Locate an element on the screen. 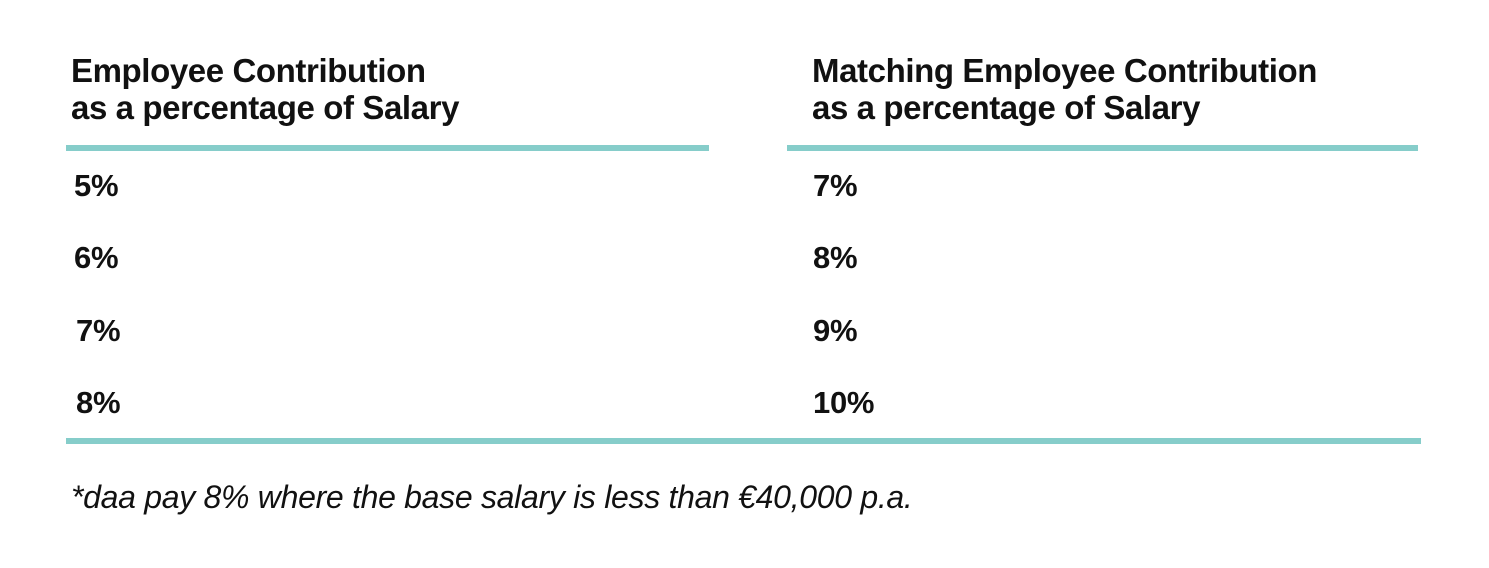 This screenshot has width=1489, height=568. table-cell-employee-row-1: 5% is located at coordinates (96, 185).